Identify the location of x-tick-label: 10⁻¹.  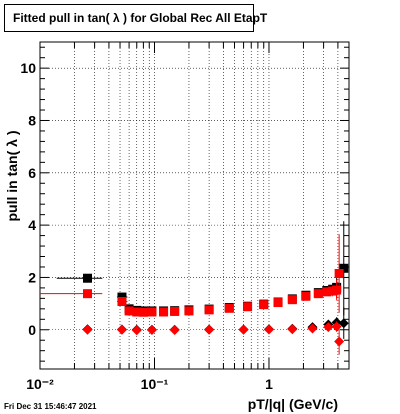
(155, 384).